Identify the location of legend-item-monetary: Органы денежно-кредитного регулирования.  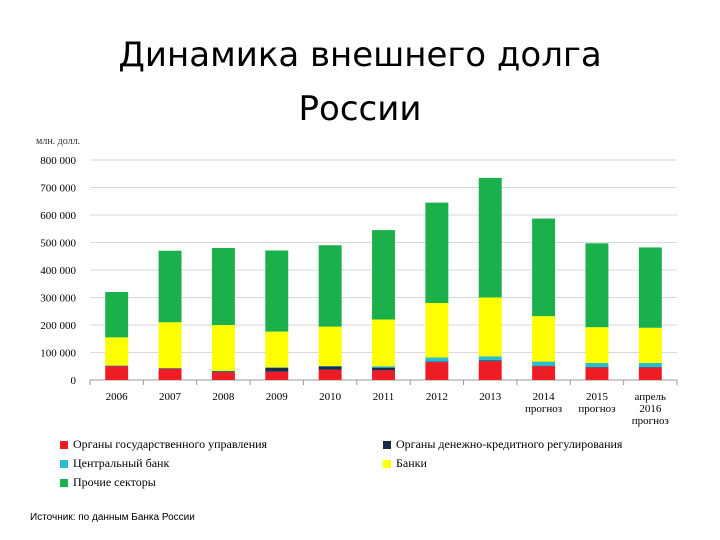
(502, 444).